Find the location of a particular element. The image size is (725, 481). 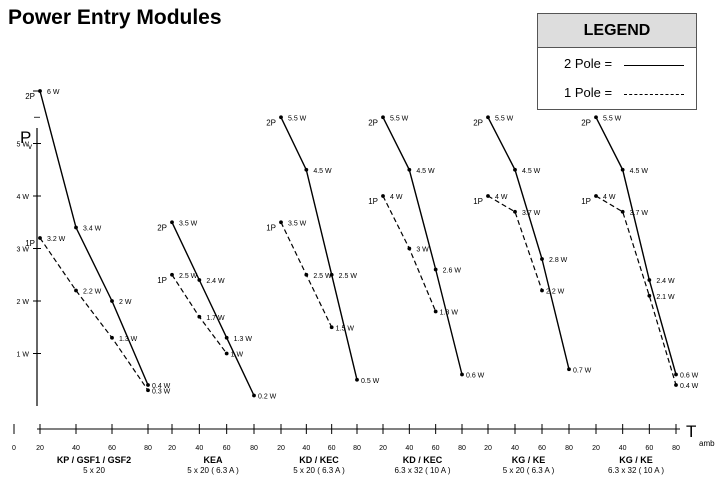

page-title: Power Entry Modules is located at coordinates (115, 17).